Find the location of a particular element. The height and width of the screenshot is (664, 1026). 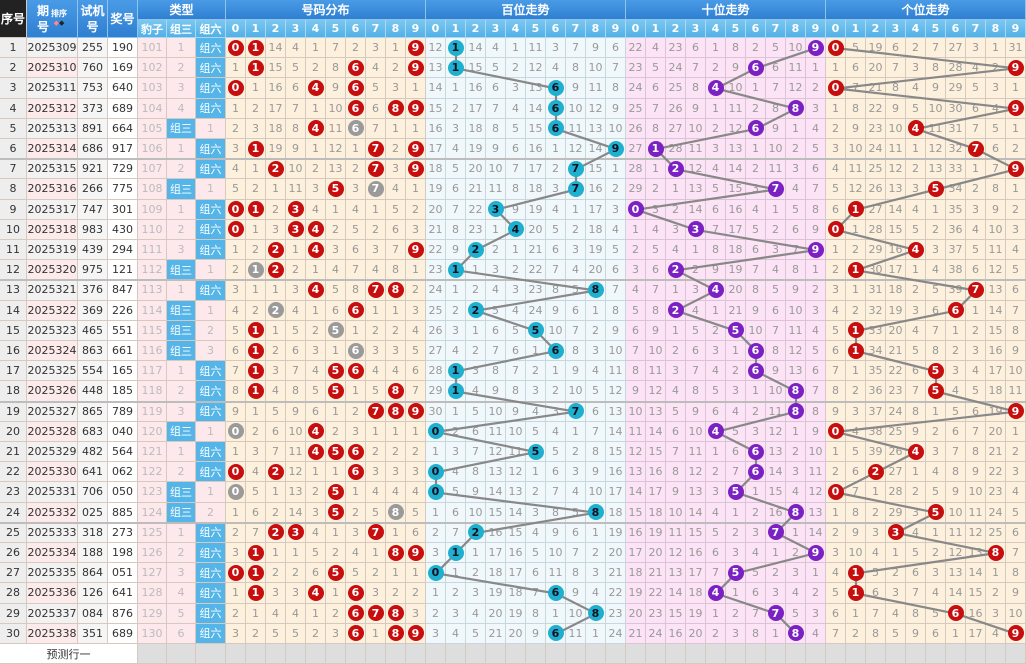

row-period: 2025333 is located at coordinates (52, 532).